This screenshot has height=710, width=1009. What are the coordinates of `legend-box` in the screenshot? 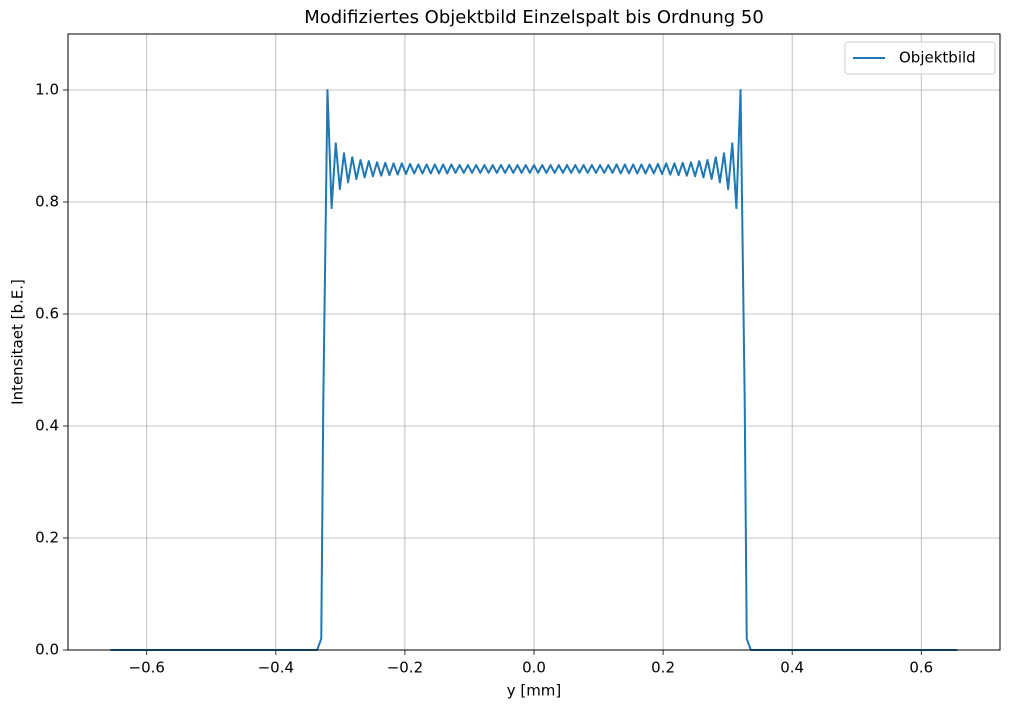 It's located at (920, 58).